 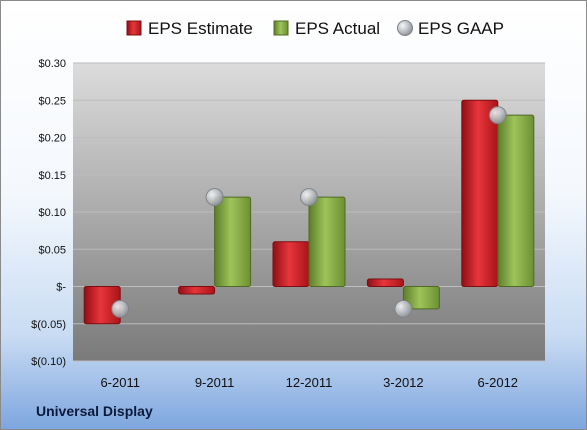 I want to click on y-tick-label: $0.15, so click(x=52, y=176).